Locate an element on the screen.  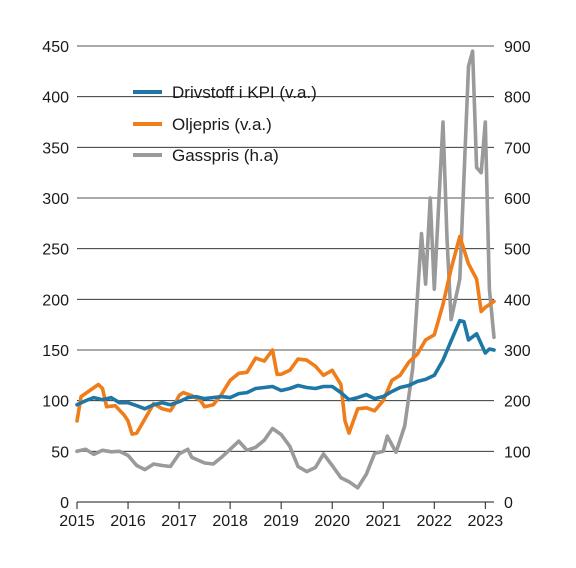
legend-item-oljepris: Oljepris (v.a.) is located at coordinates (202, 124).